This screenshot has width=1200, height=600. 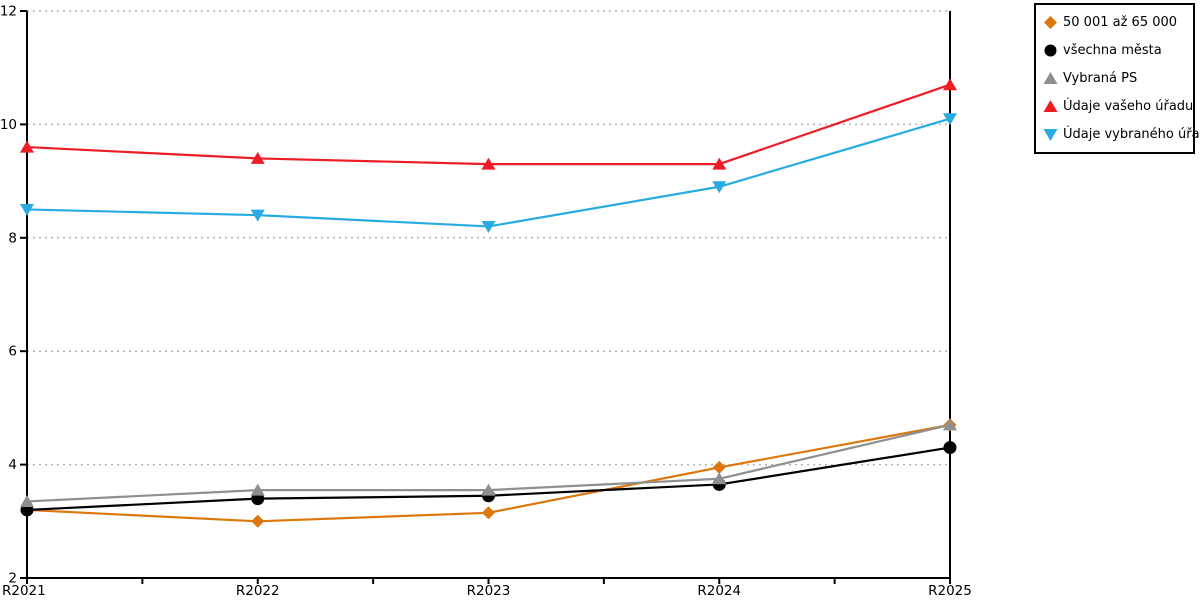 What do you see at coordinates (1120, 23) in the screenshot?
I see `legend-label: 50 001 až 65 000` at bounding box center [1120, 23].